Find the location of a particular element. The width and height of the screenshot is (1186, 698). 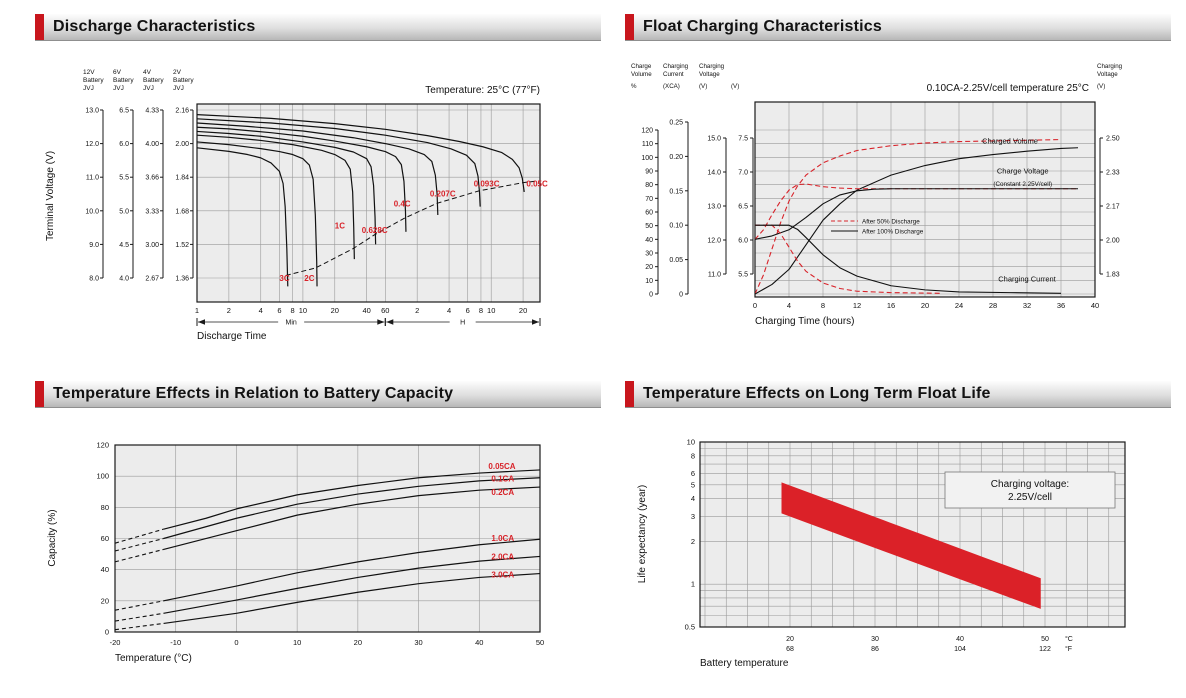

y-tick-label: 3.33 is located at coordinates (152, 211).